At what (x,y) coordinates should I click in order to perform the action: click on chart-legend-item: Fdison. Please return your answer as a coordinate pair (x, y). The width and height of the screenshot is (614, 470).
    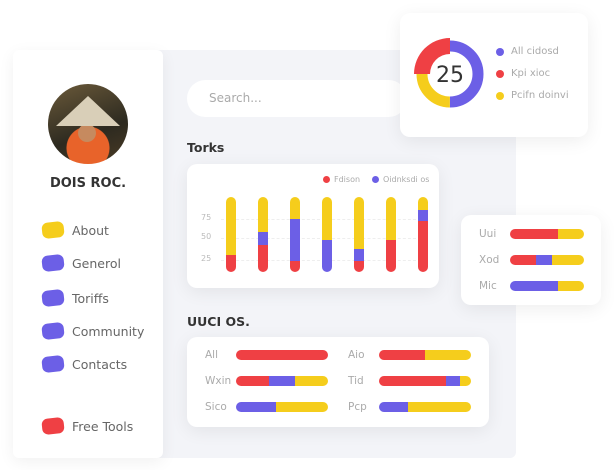
    Looking at the image, I should click on (341, 179).